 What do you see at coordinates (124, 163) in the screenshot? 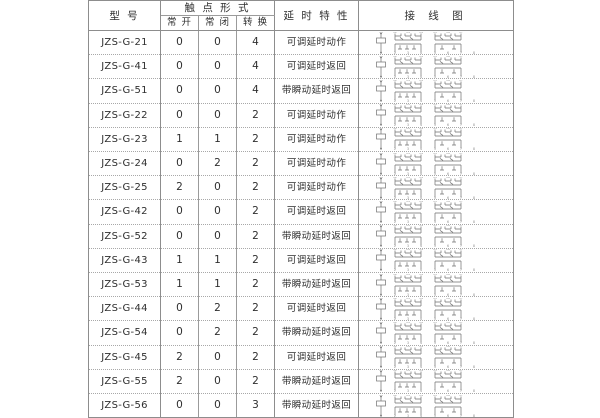
I see `cell-model: JZS-G-24` at bounding box center [124, 163].